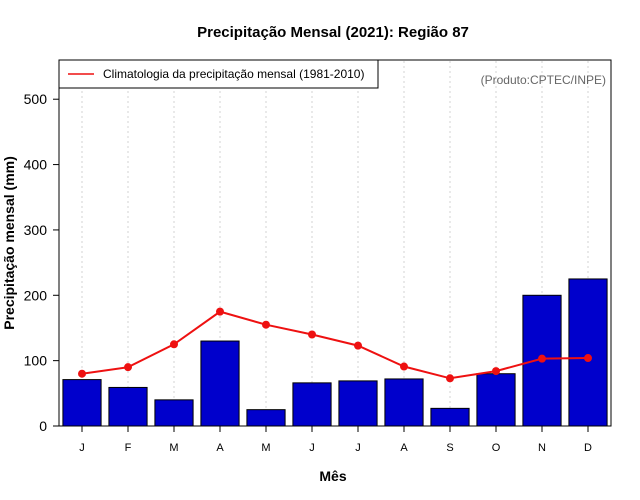  I want to click on x-tick-label: S, so click(449, 448).